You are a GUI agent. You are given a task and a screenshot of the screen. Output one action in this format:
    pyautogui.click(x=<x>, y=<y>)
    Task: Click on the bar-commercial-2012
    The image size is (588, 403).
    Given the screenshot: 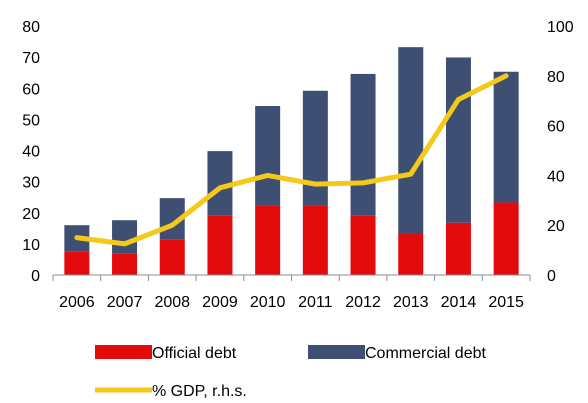 What is the action you would take?
    pyautogui.click(x=363, y=145)
    